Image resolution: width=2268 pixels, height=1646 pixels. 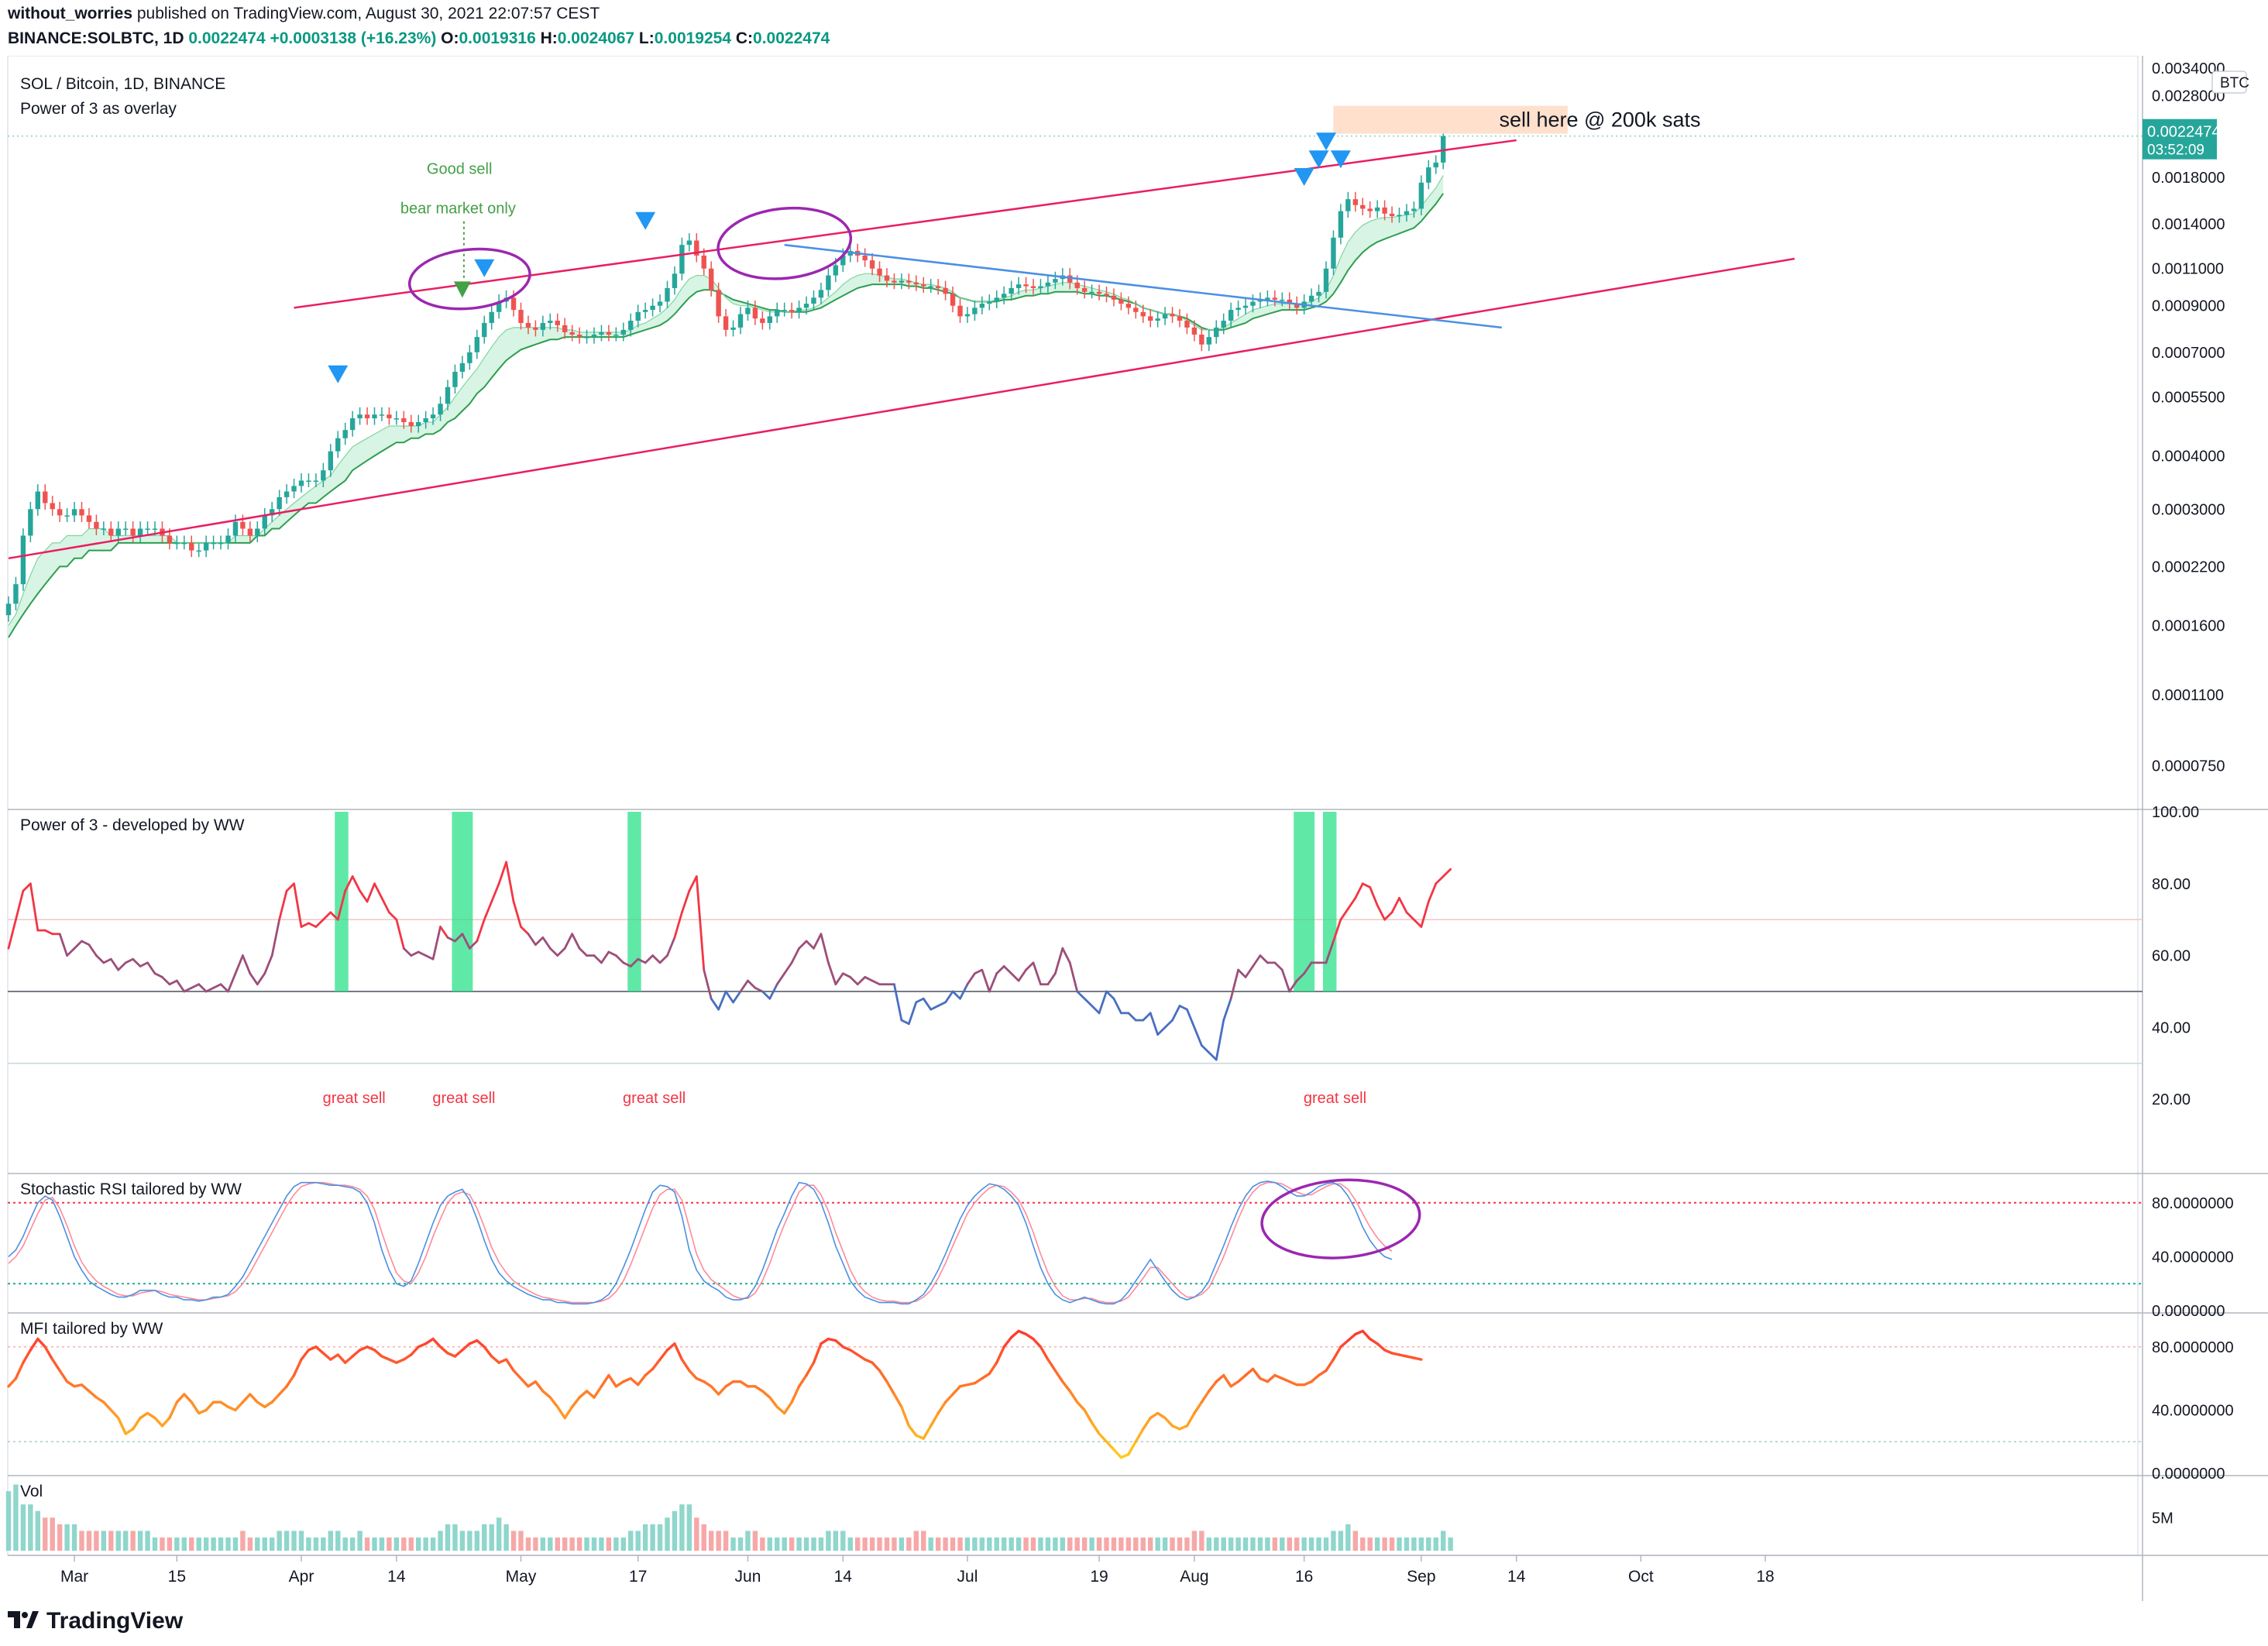 What do you see at coordinates (497, 38) in the screenshot?
I see `open-value: 0.0019316` at bounding box center [497, 38].